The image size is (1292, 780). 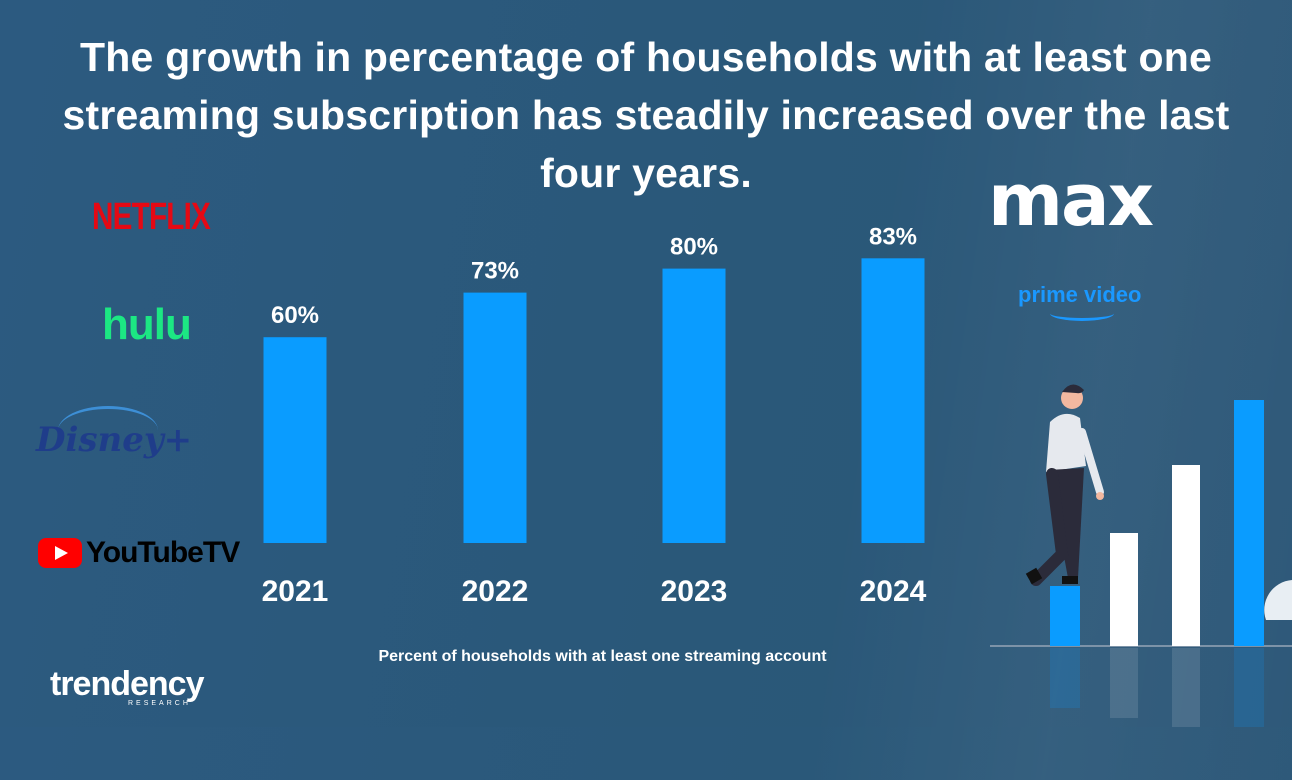 What do you see at coordinates (295, 315) in the screenshot?
I see `data-label-2021: 60%` at bounding box center [295, 315].